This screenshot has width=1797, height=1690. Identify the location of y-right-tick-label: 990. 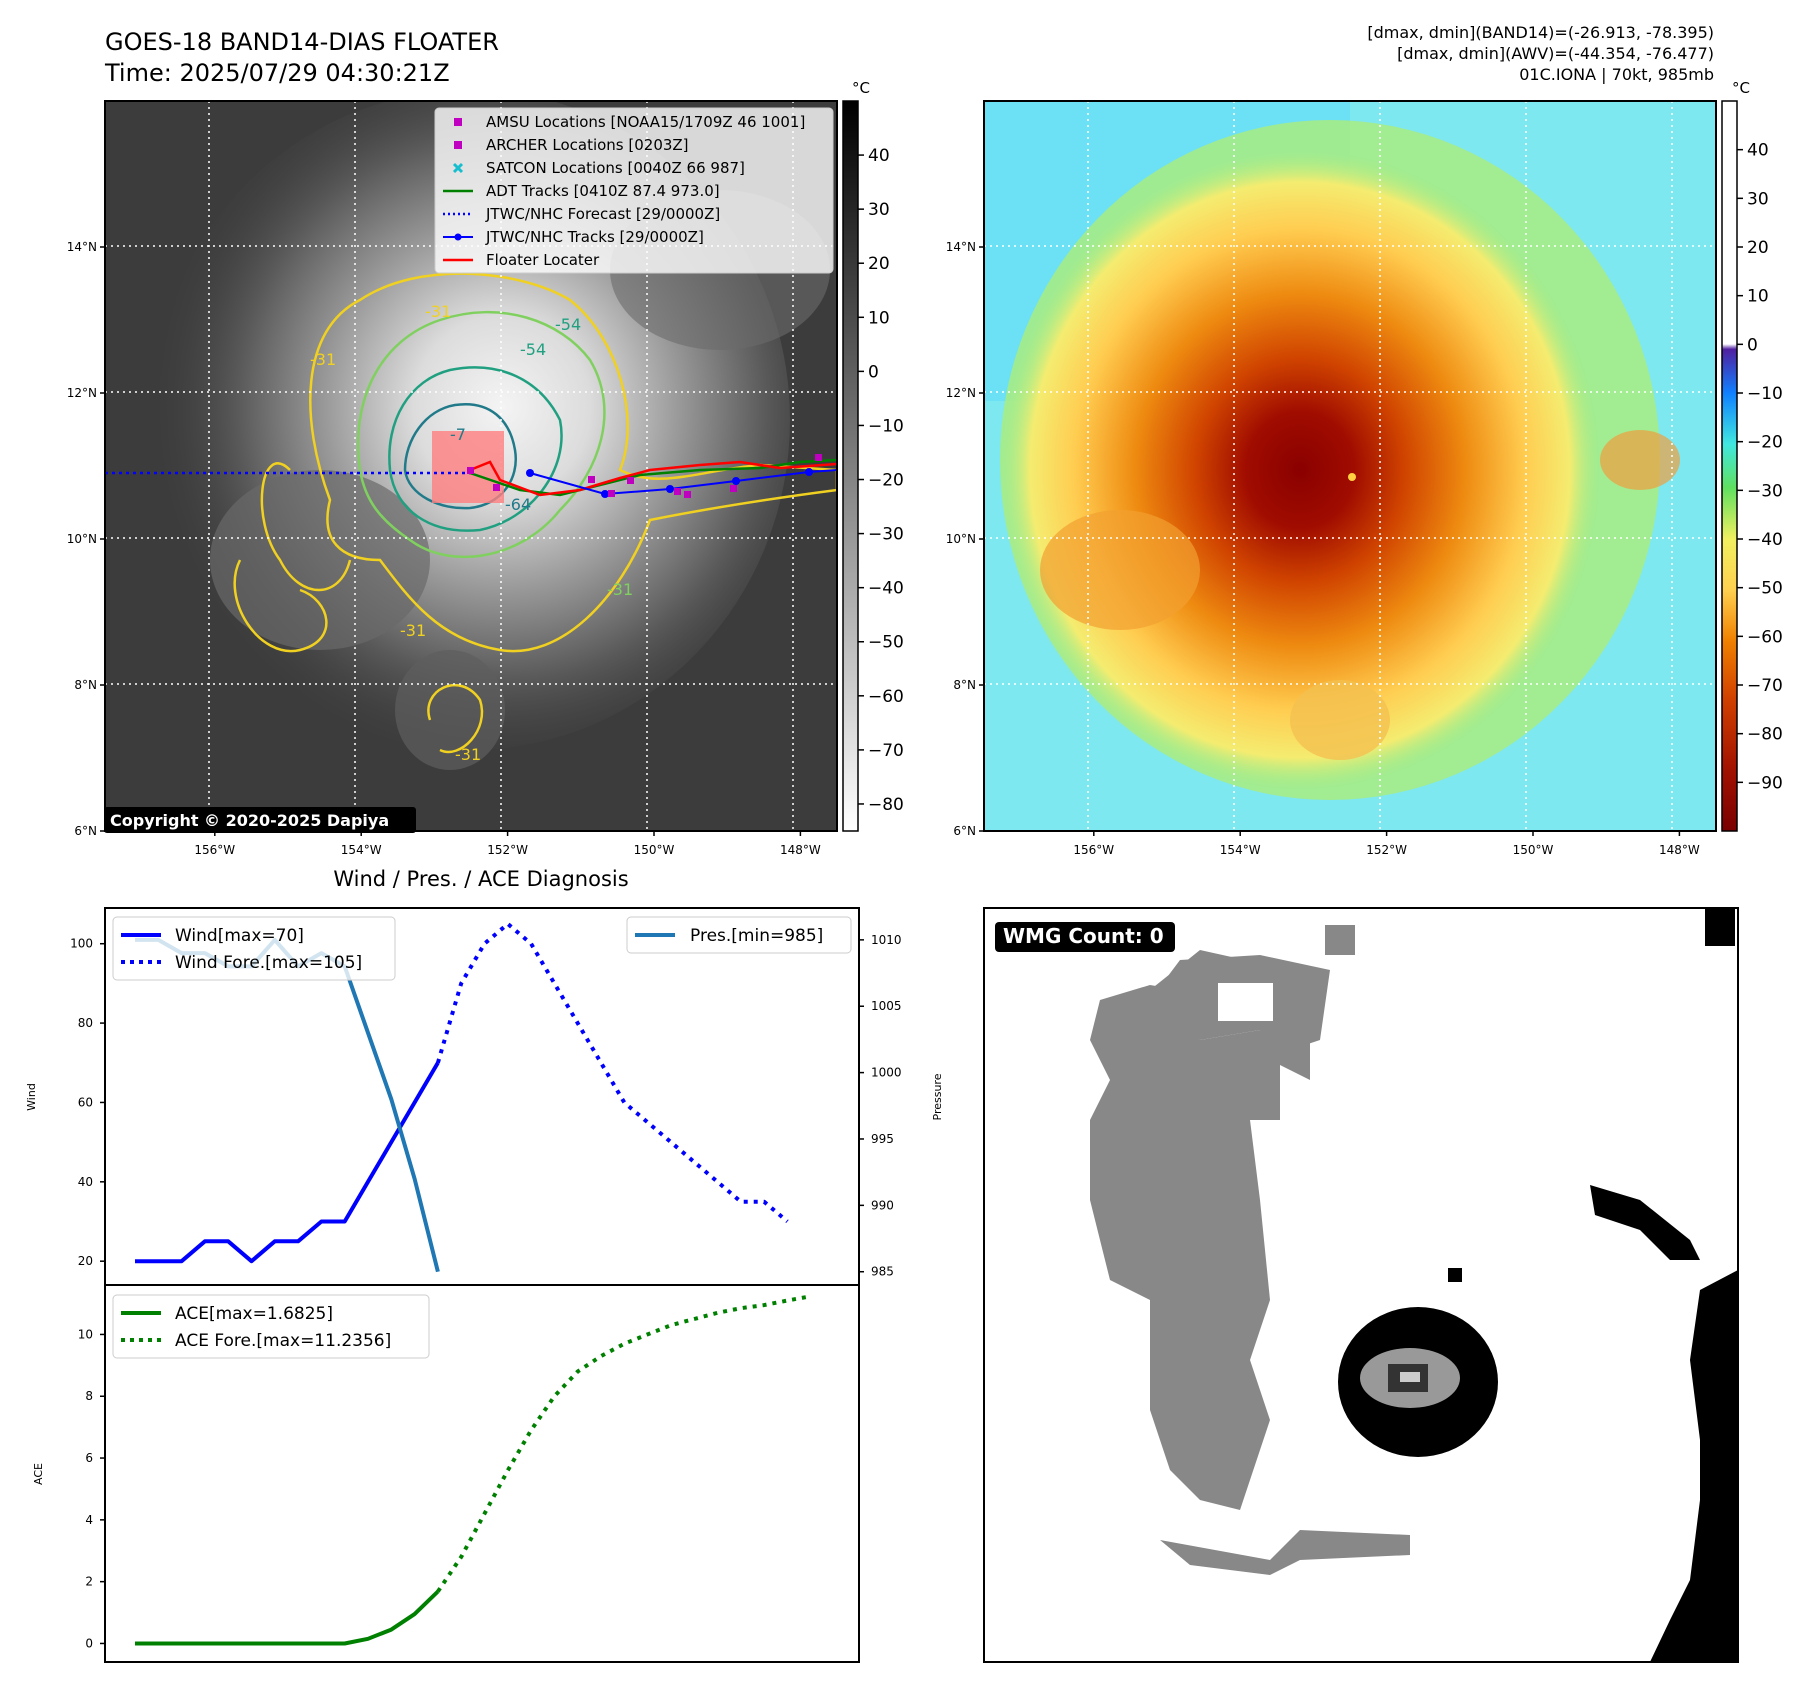
(882, 1205).